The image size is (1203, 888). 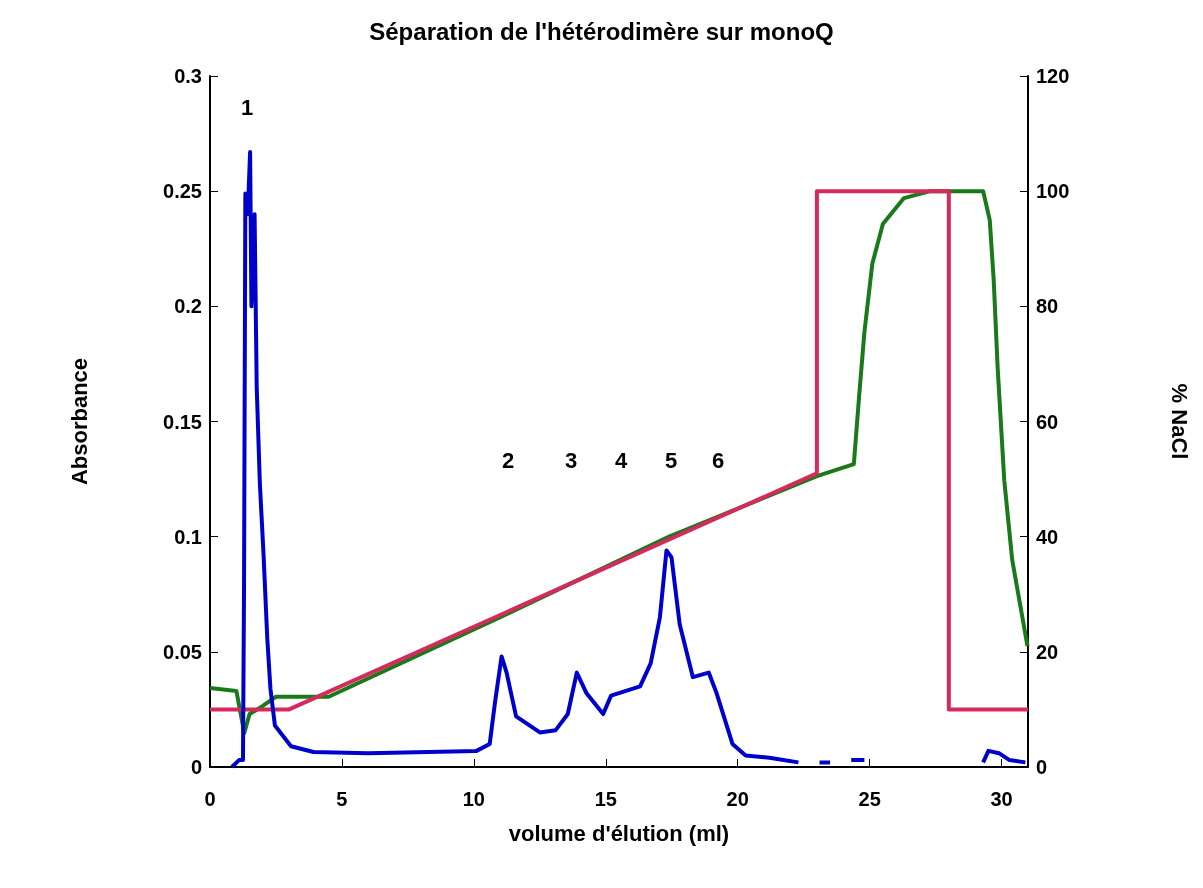 What do you see at coordinates (737, 799) in the screenshot?
I see `x-tick-label: 20` at bounding box center [737, 799].